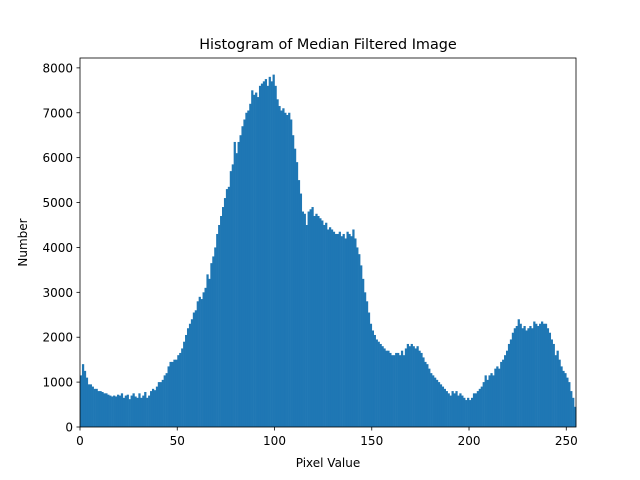 This screenshot has height=480, width=640. What do you see at coordinates (566, 441) in the screenshot?
I see `x-tick-label: 250` at bounding box center [566, 441].